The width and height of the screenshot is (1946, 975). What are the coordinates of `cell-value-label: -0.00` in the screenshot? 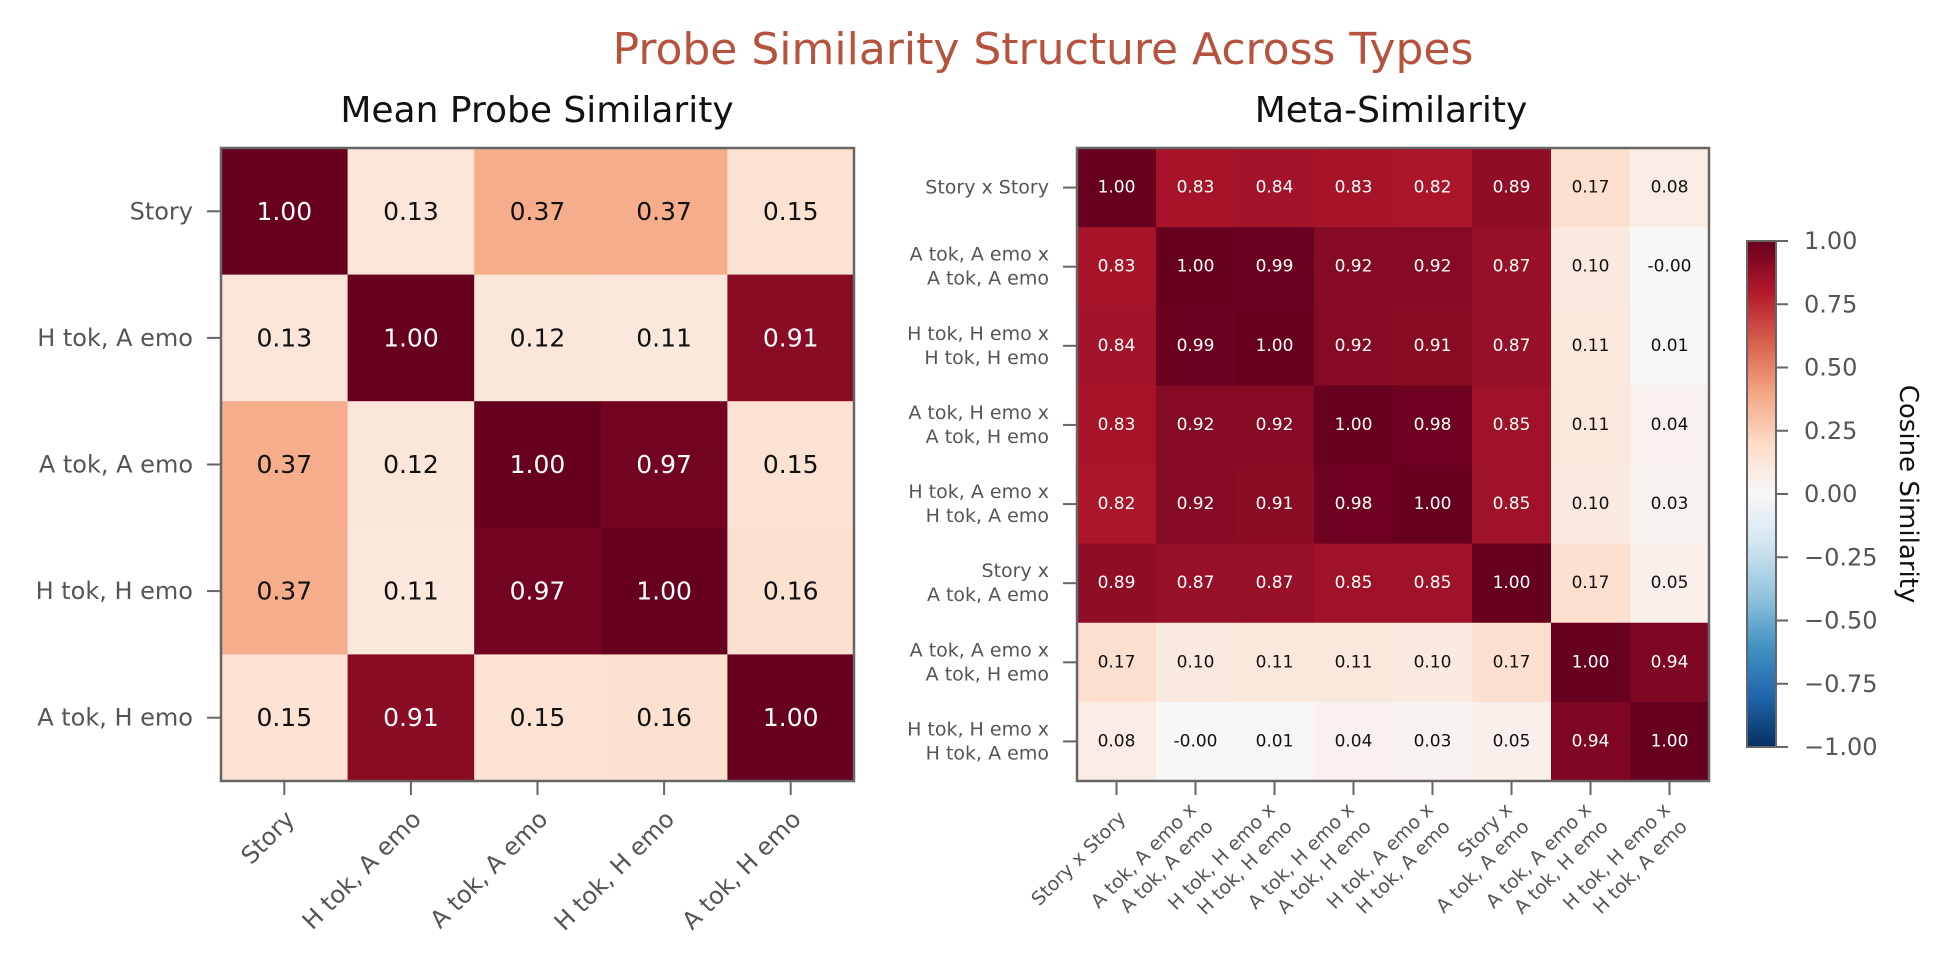 It's located at (1196, 741).